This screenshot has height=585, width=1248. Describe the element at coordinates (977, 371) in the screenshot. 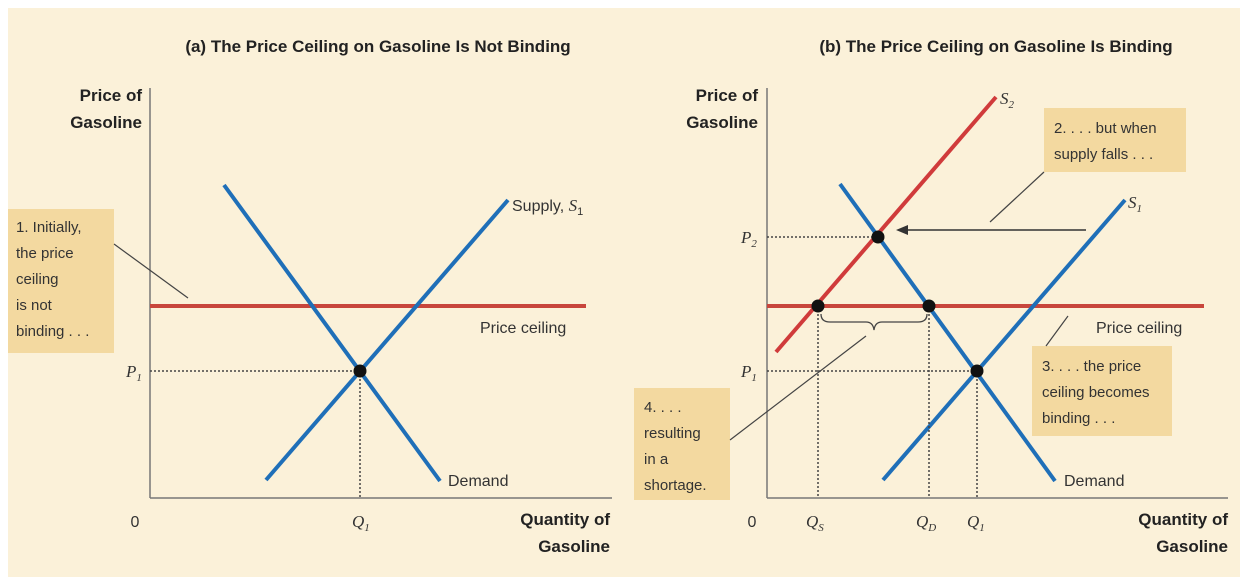

I see `panel-b-original-equilibrium-point` at that location.